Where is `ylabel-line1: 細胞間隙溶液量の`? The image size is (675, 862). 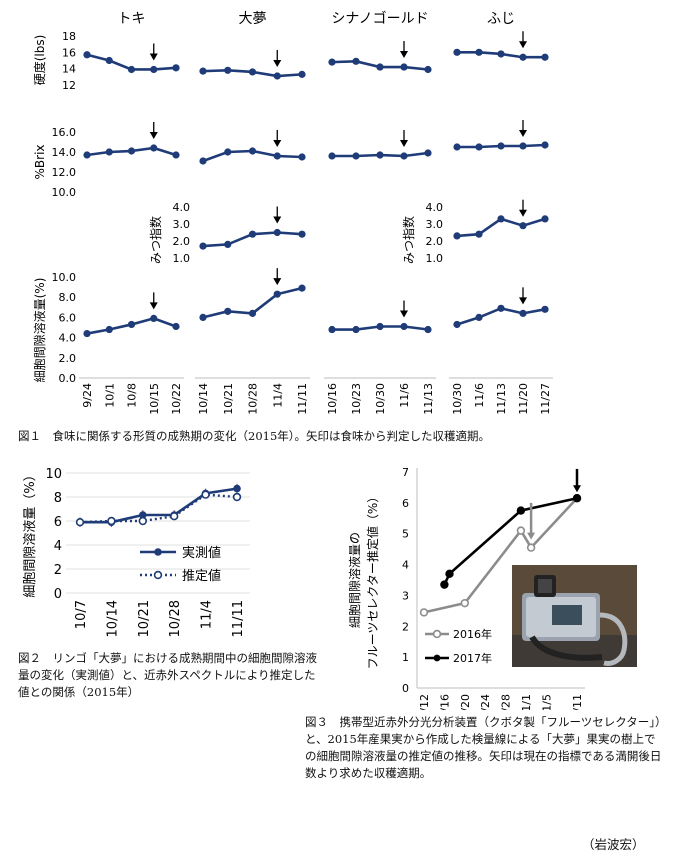 ylabel-line1: 細胞間隙溶液量の is located at coordinates (354, 580).